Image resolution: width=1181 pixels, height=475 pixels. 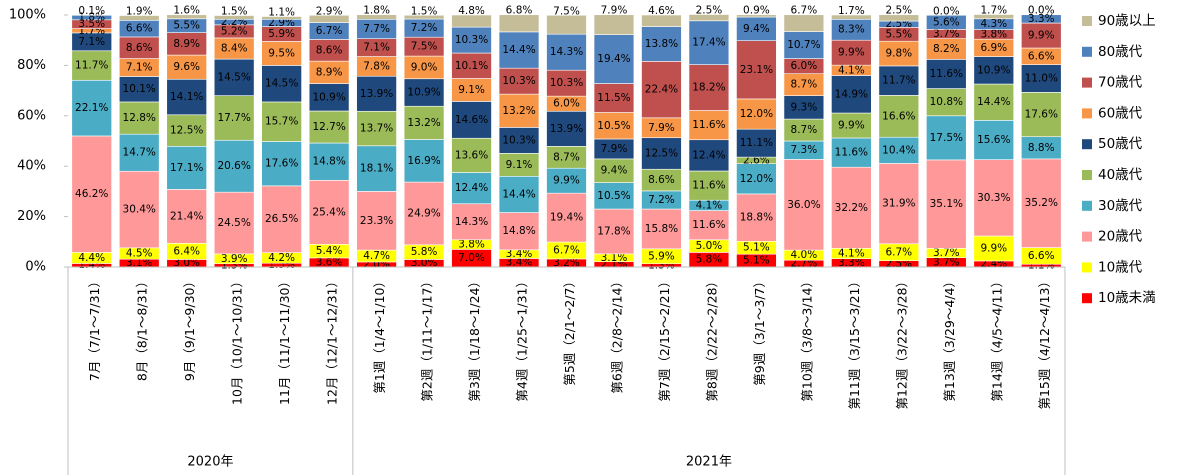 What do you see at coordinates (803, 205) in the screenshot?
I see `data-label: 36.0%` at bounding box center [803, 205].